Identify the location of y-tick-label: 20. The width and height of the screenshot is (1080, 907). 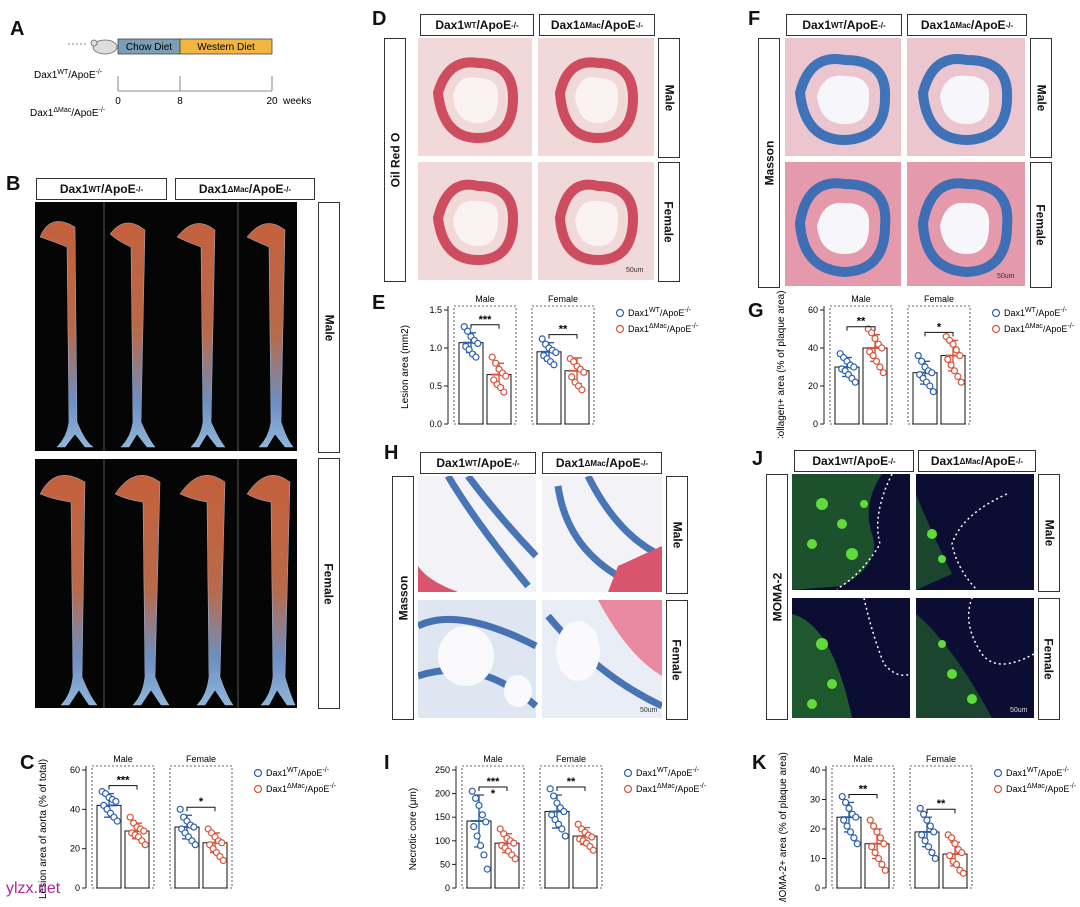
(75, 849).